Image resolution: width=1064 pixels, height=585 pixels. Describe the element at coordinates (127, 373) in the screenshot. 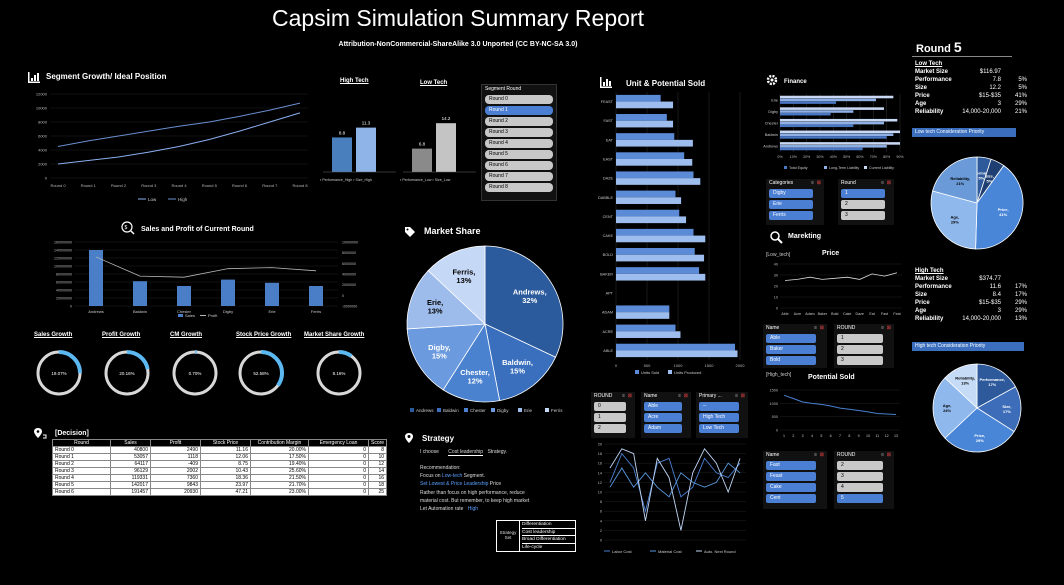

I see `gauge-fill` at that location.